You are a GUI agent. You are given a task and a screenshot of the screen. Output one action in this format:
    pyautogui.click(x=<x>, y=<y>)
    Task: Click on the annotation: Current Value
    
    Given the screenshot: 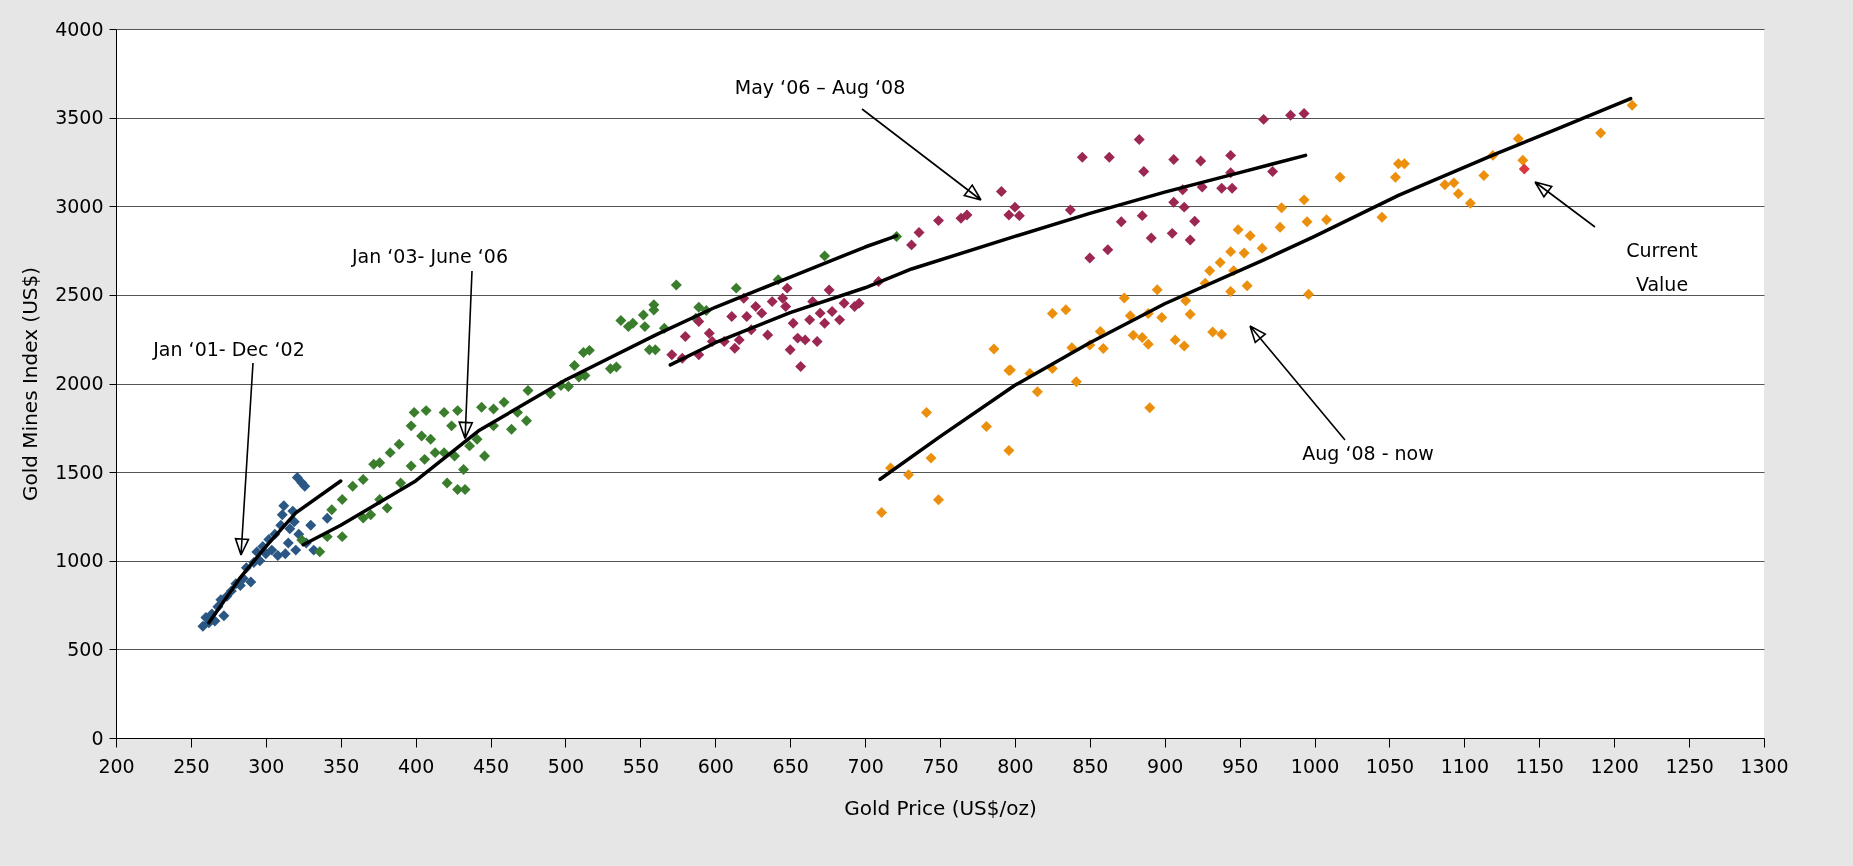 What is the action you would take?
    pyautogui.click(x=1662, y=267)
    